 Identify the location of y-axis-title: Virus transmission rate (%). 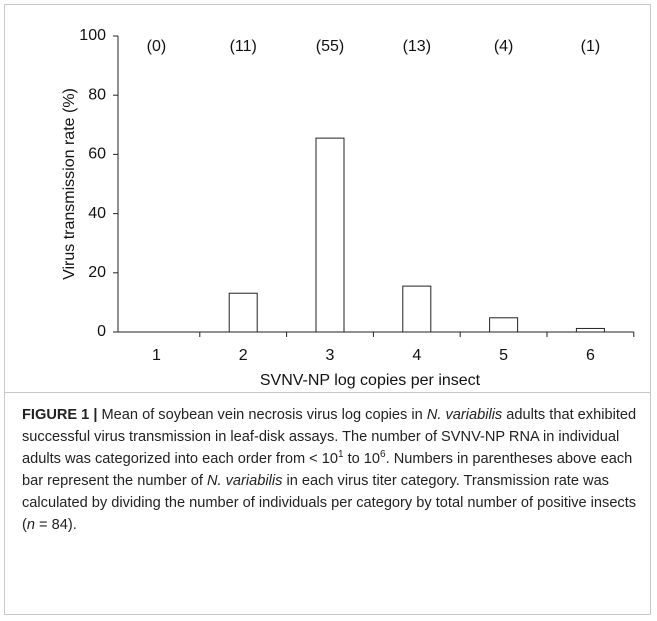
(69, 184).